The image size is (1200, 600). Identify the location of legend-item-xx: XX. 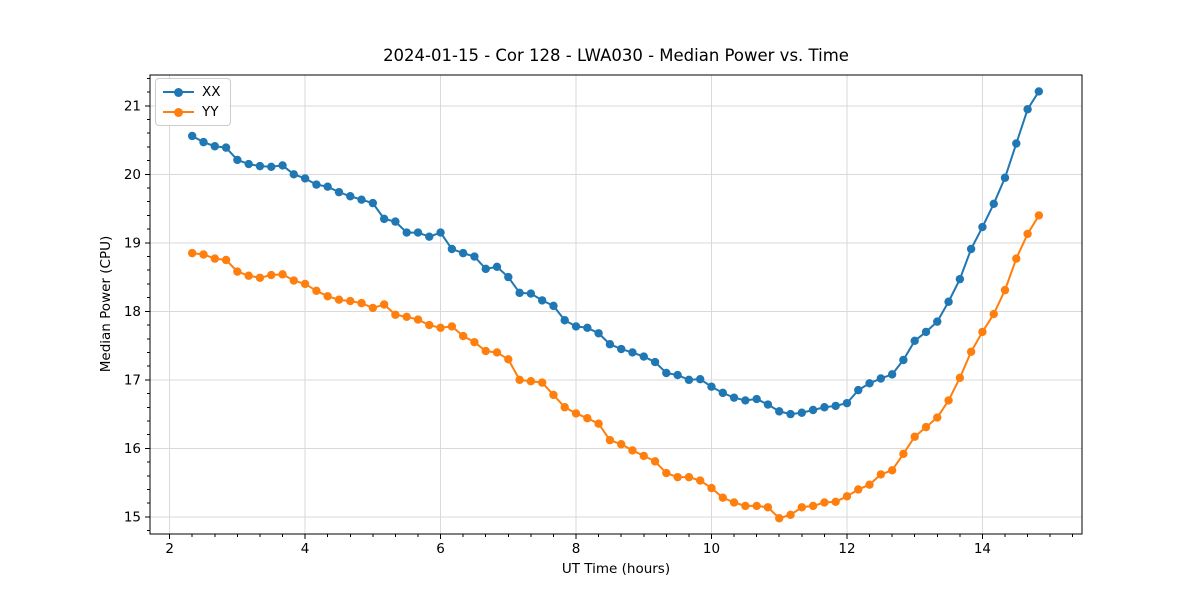
(192, 92).